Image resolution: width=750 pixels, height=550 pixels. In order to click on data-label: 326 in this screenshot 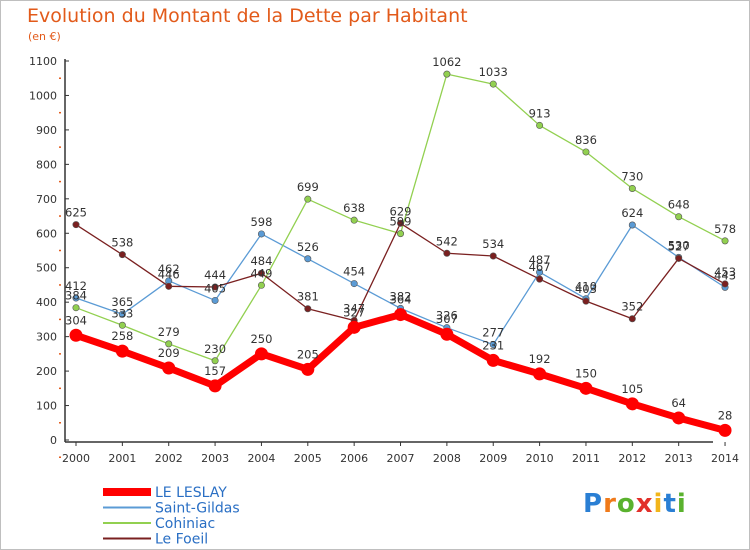, I will do `click(447, 316)`.